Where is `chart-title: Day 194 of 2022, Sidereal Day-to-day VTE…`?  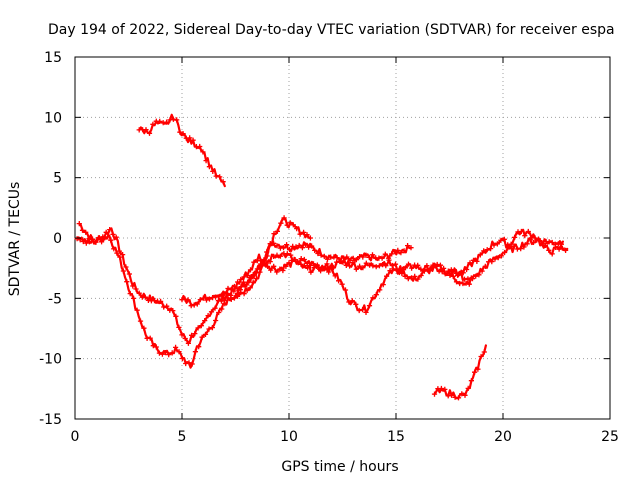 chart-title: Day 194 of 2022, Sidereal Day-to-day VTE… is located at coordinates (331, 30).